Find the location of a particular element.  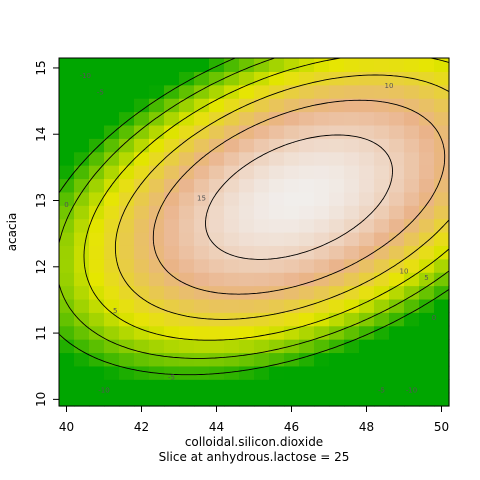

x-axis-title: colloidal.silicon.dioxide is located at coordinates (254, 442).